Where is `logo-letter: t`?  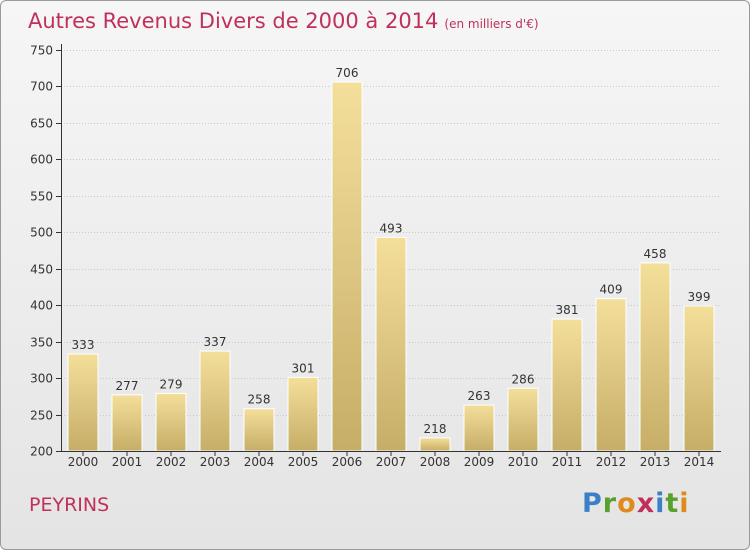 logo-letter: t is located at coordinates (672, 503).